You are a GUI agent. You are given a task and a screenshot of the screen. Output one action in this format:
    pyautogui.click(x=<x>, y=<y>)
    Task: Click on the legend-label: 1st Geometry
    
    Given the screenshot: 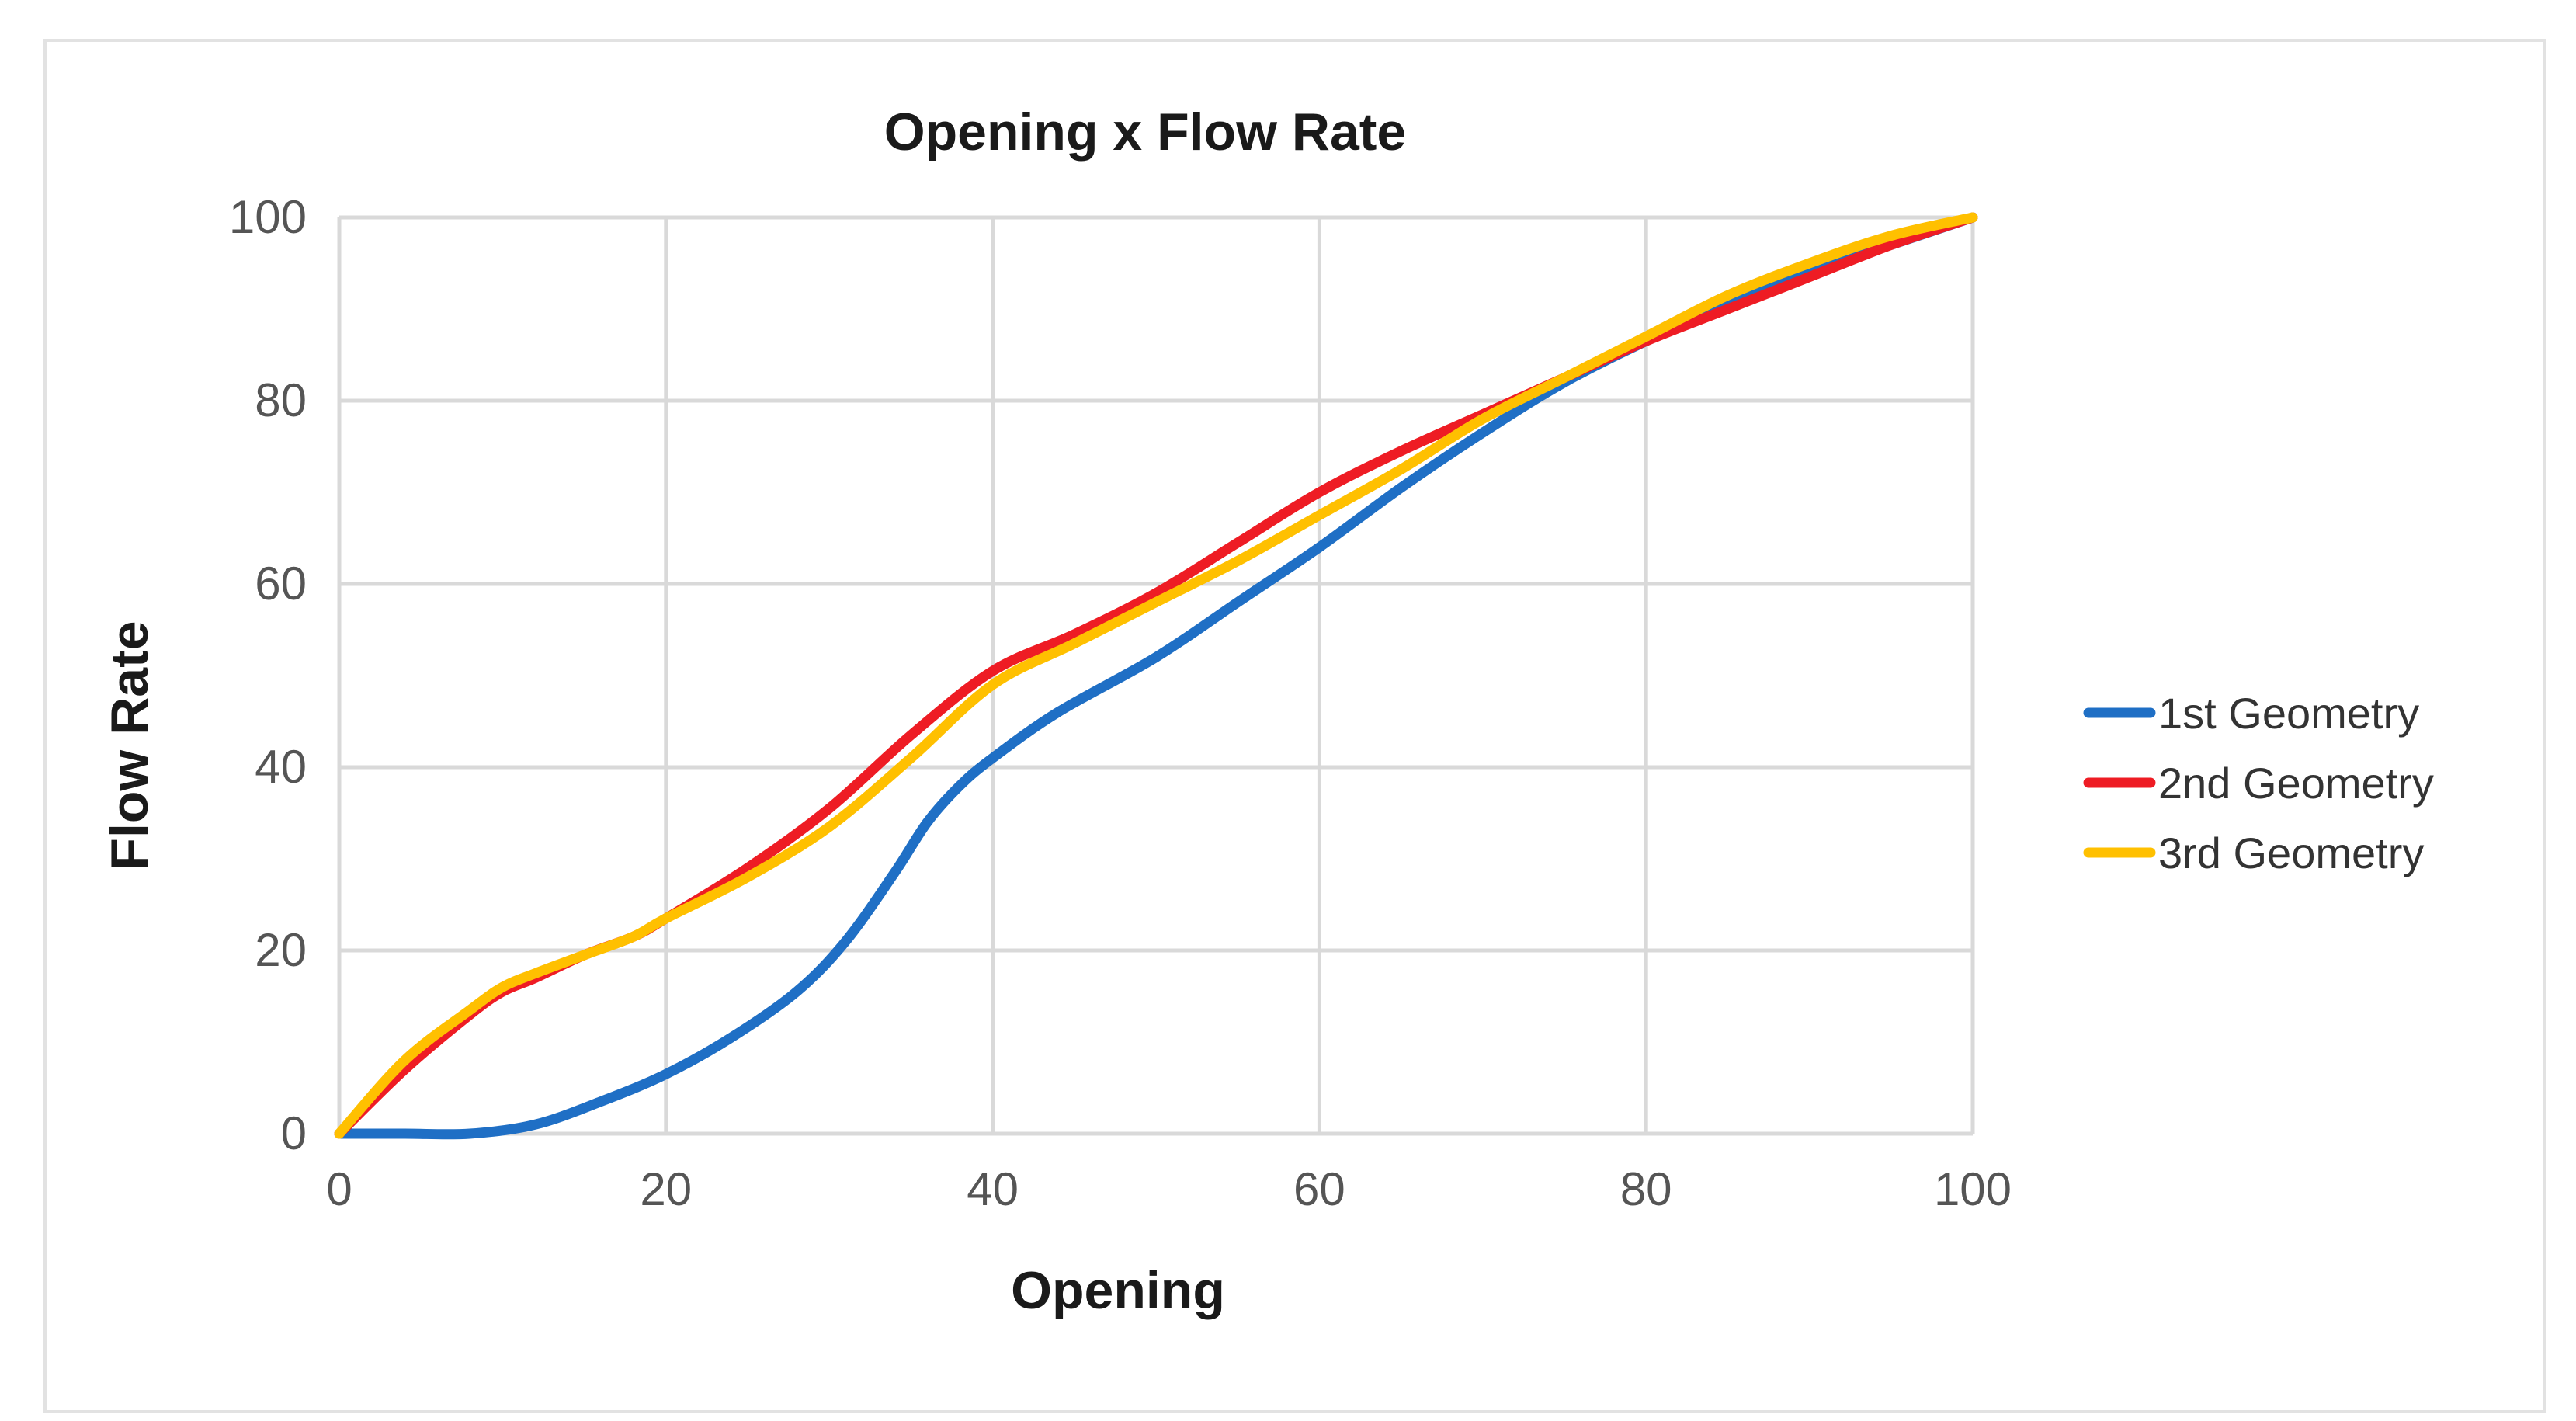 What is the action you would take?
    pyautogui.click(x=2288, y=713)
    